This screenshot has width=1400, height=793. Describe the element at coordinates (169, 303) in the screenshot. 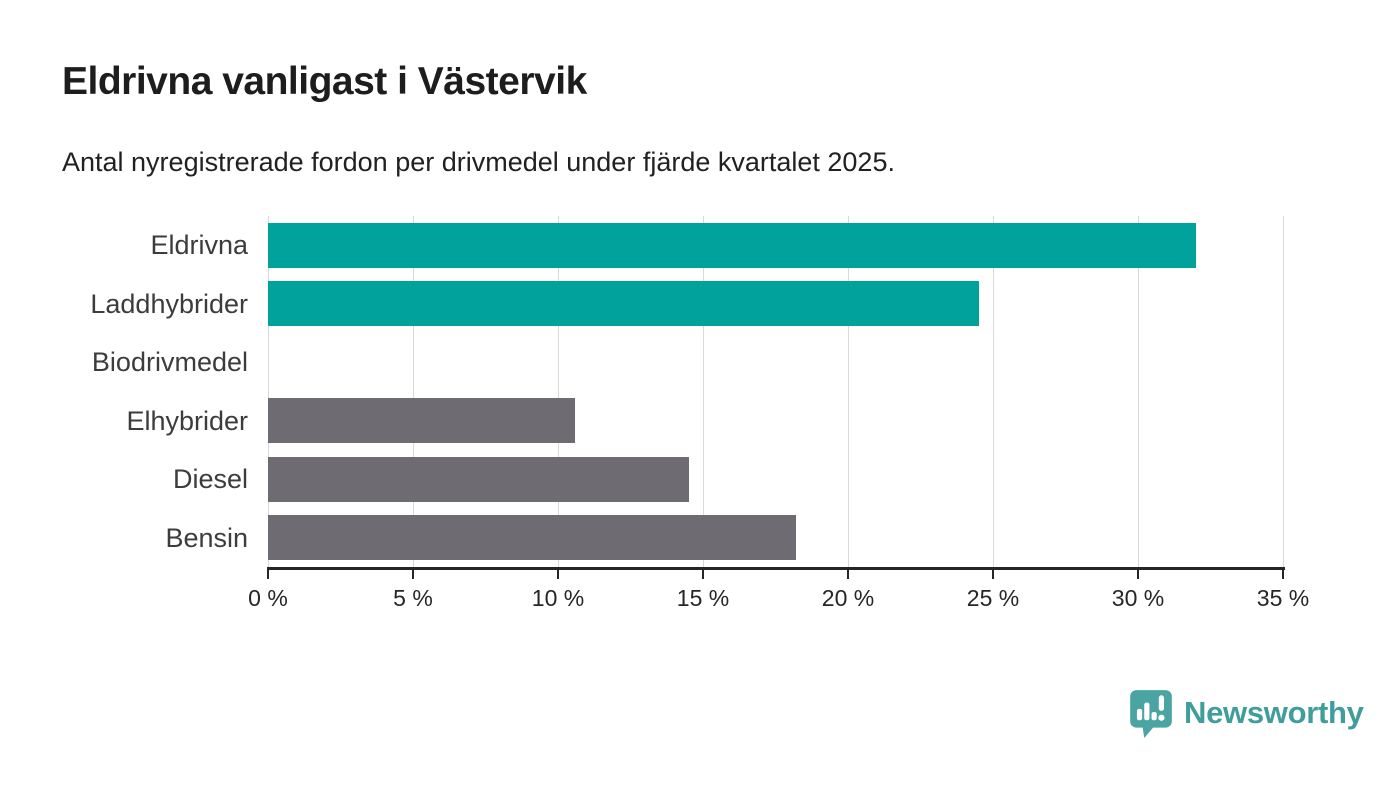

I see `category-label: Laddhybrider` at that location.